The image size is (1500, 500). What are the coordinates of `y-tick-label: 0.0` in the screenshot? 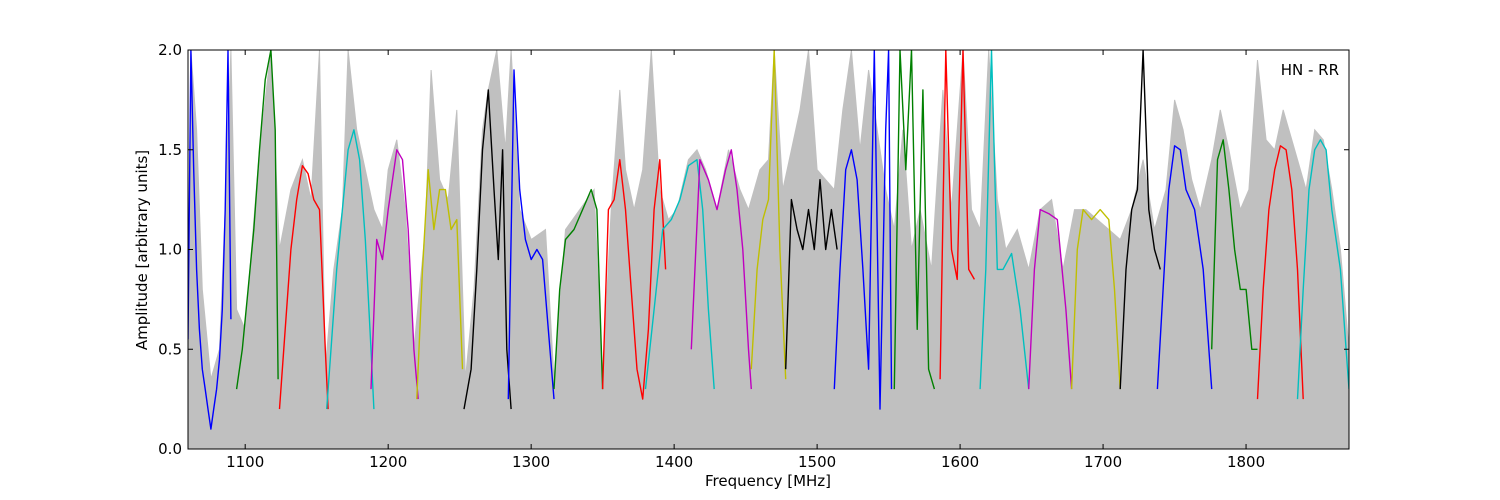 It's located at (170, 449).